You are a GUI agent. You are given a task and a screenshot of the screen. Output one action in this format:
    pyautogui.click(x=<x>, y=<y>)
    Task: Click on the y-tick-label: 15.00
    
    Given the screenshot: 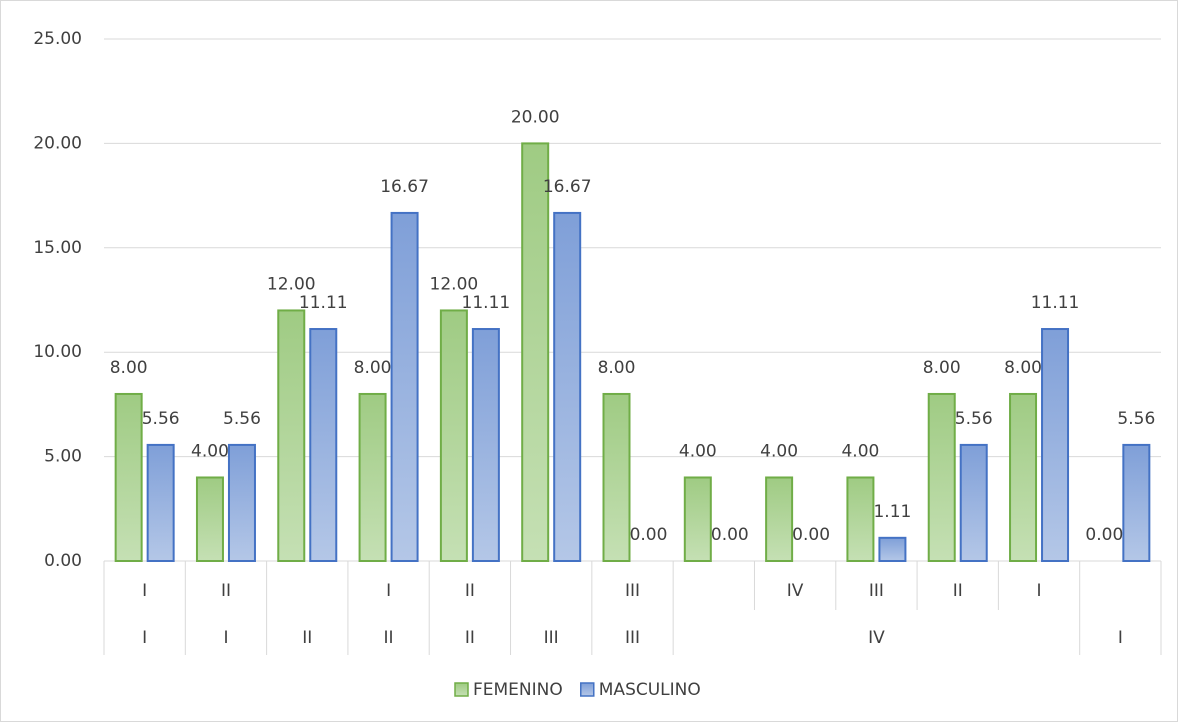 What is the action you would take?
    pyautogui.click(x=57, y=248)
    